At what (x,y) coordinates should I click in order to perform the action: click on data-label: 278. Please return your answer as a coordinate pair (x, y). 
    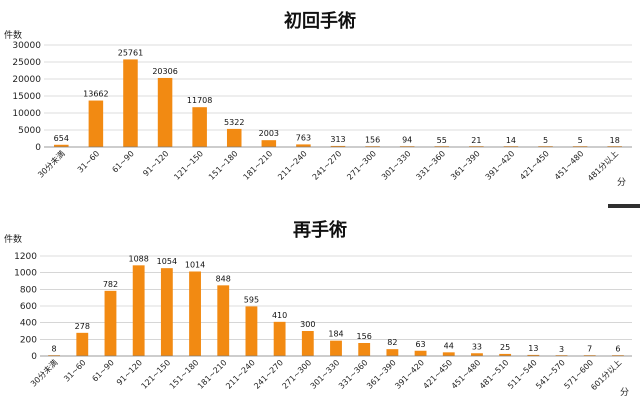
    Looking at the image, I should click on (82, 326).